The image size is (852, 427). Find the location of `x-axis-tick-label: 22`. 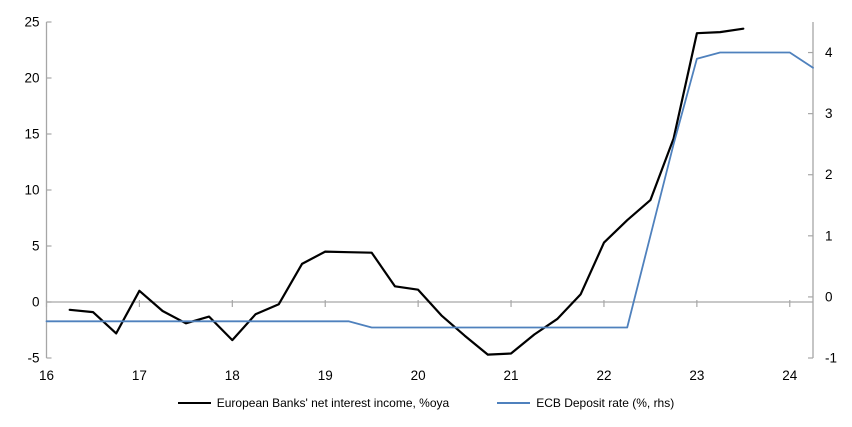

x-axis-tick-label: 22 is located at coordinates (603, 375).